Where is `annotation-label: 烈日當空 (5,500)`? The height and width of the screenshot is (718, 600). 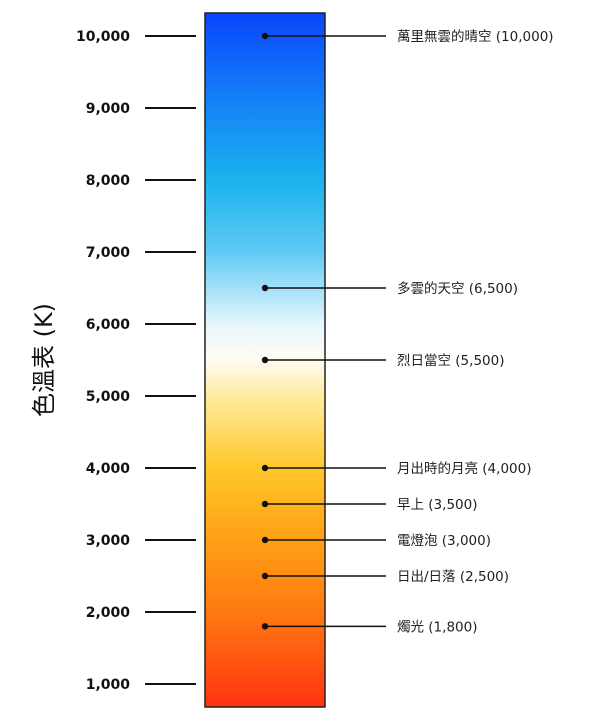 annotation-label: 烈日當空 (5,500) is located at coordinates (450, 361).